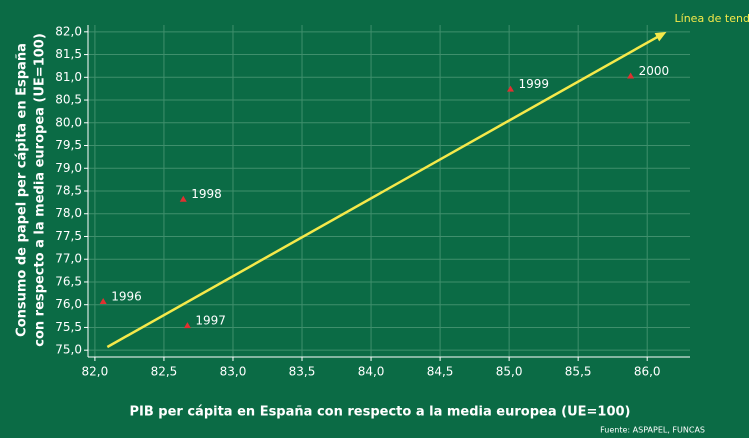 This screenshot has height=438, width=749. I want to click on y-tick-label: 79,0, so click(68, 168).